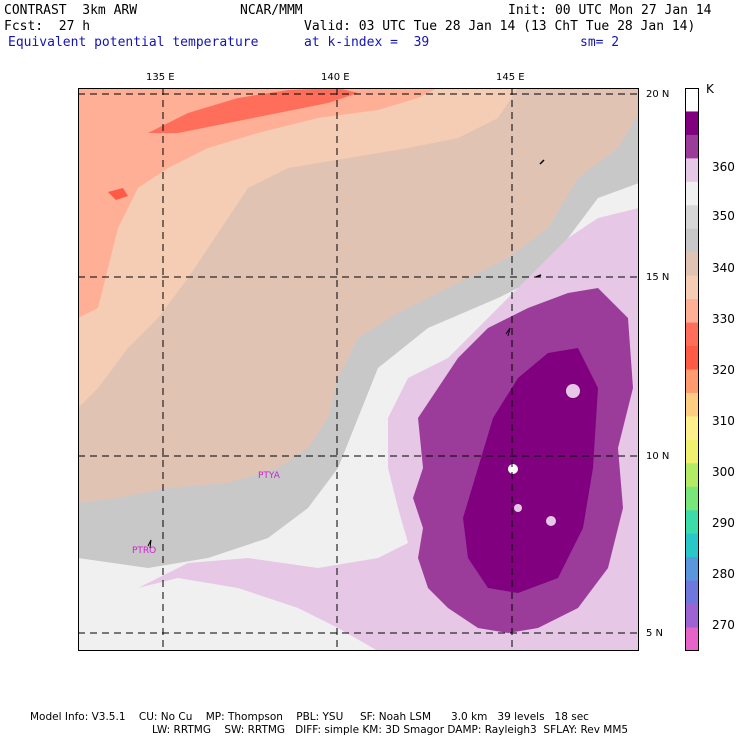 The height and width of the screenshot is (740, 740). Describe the element at coordinates (723, 472) in the screenshot. I see `colorbar-label-300: 300` at that location.